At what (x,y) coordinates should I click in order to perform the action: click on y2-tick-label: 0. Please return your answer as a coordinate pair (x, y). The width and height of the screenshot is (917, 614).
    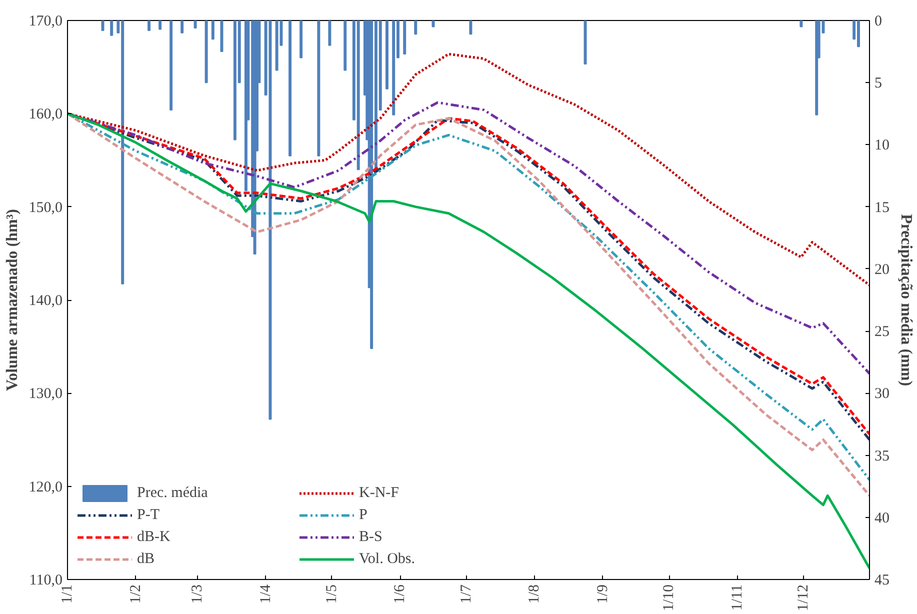
    Looking at the image, I should click on (878, 22).